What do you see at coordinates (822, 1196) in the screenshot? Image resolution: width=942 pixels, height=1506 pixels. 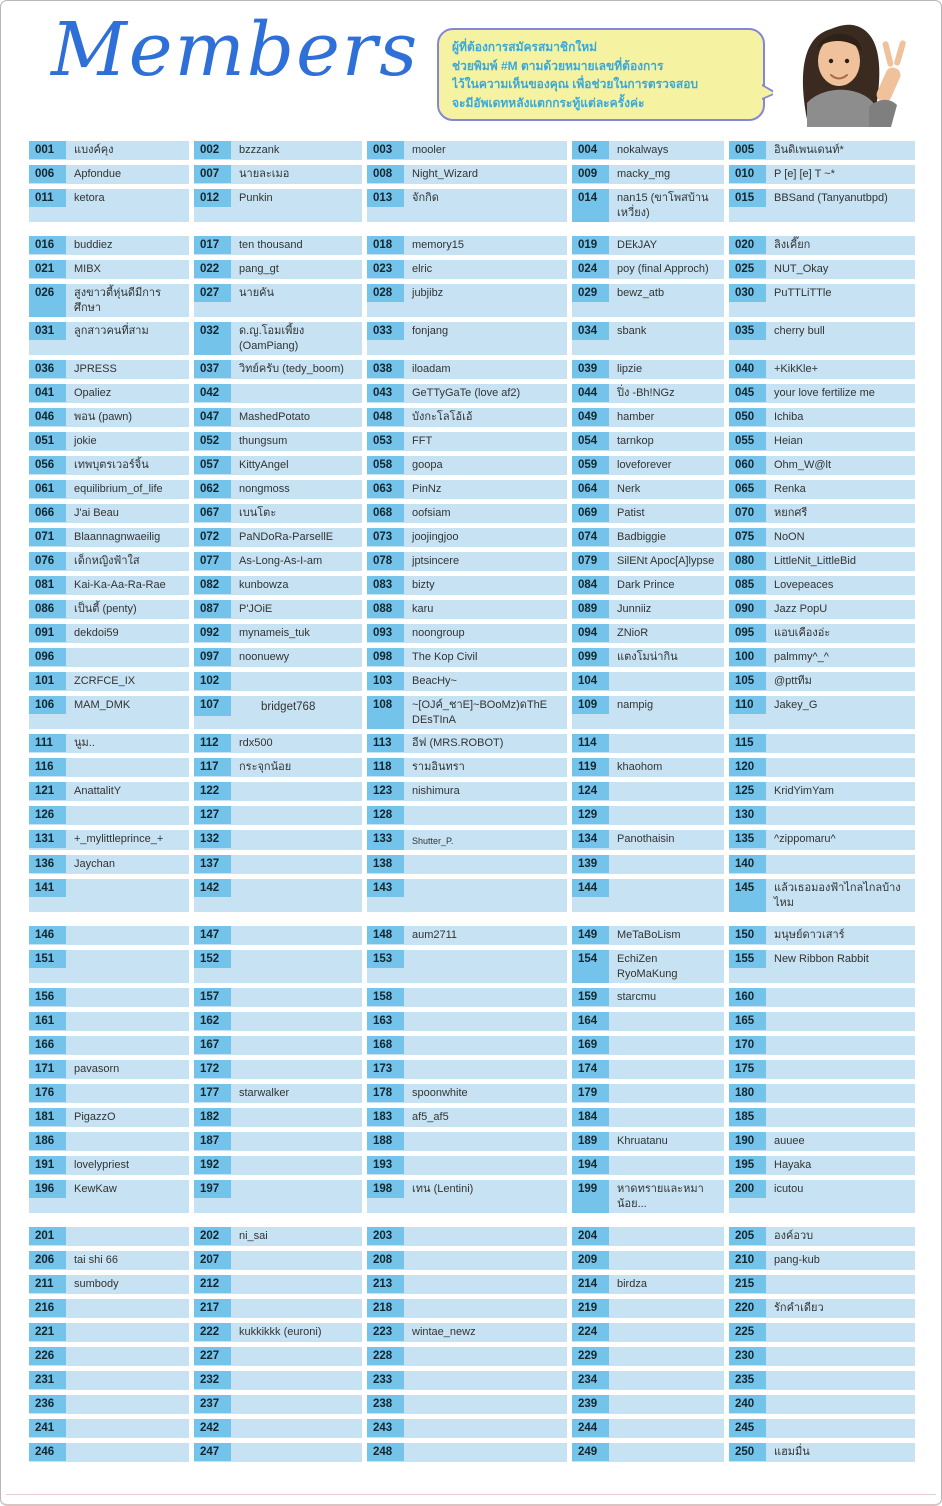 I see `member-cell: 200 icutou` at bounding box center [822, 1196].